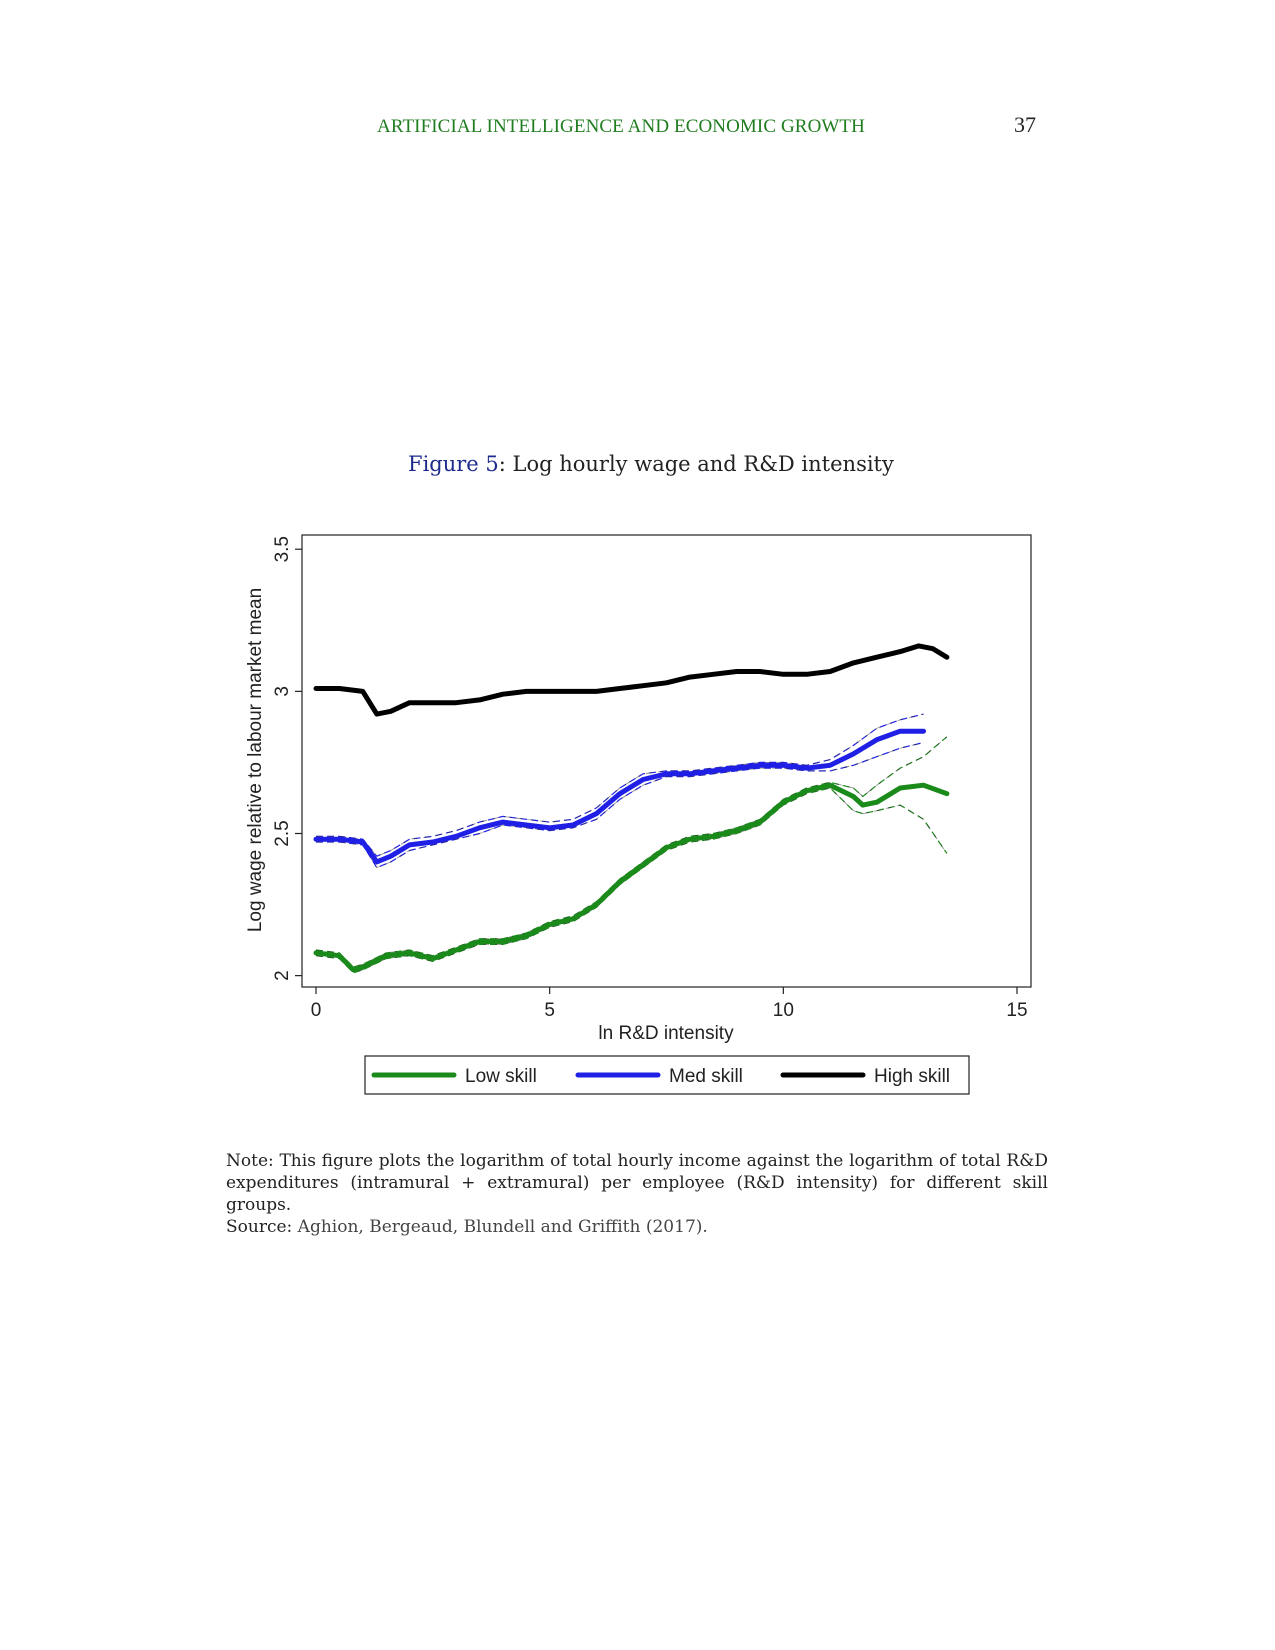 This screenshot has height=1650, width=1275. What do you see at coordinates (282, 975) in the screenshot?
I see `y-tick-label: 2` at bounding box center [282, 975].